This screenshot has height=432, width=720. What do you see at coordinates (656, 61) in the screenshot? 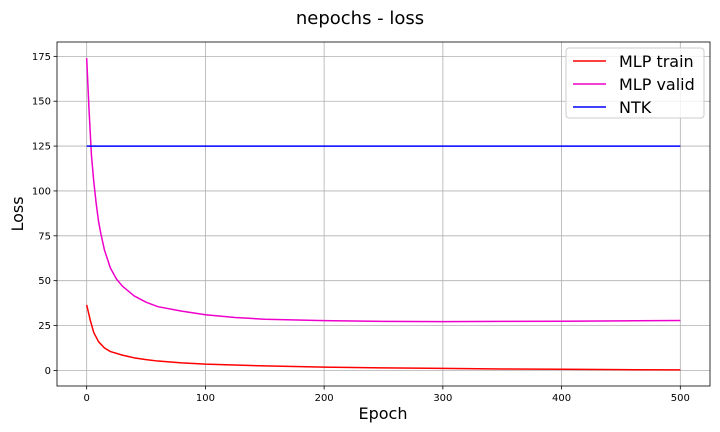
I see `legend-label-mlp-train: MLP train` at bounding box center [656, 61].